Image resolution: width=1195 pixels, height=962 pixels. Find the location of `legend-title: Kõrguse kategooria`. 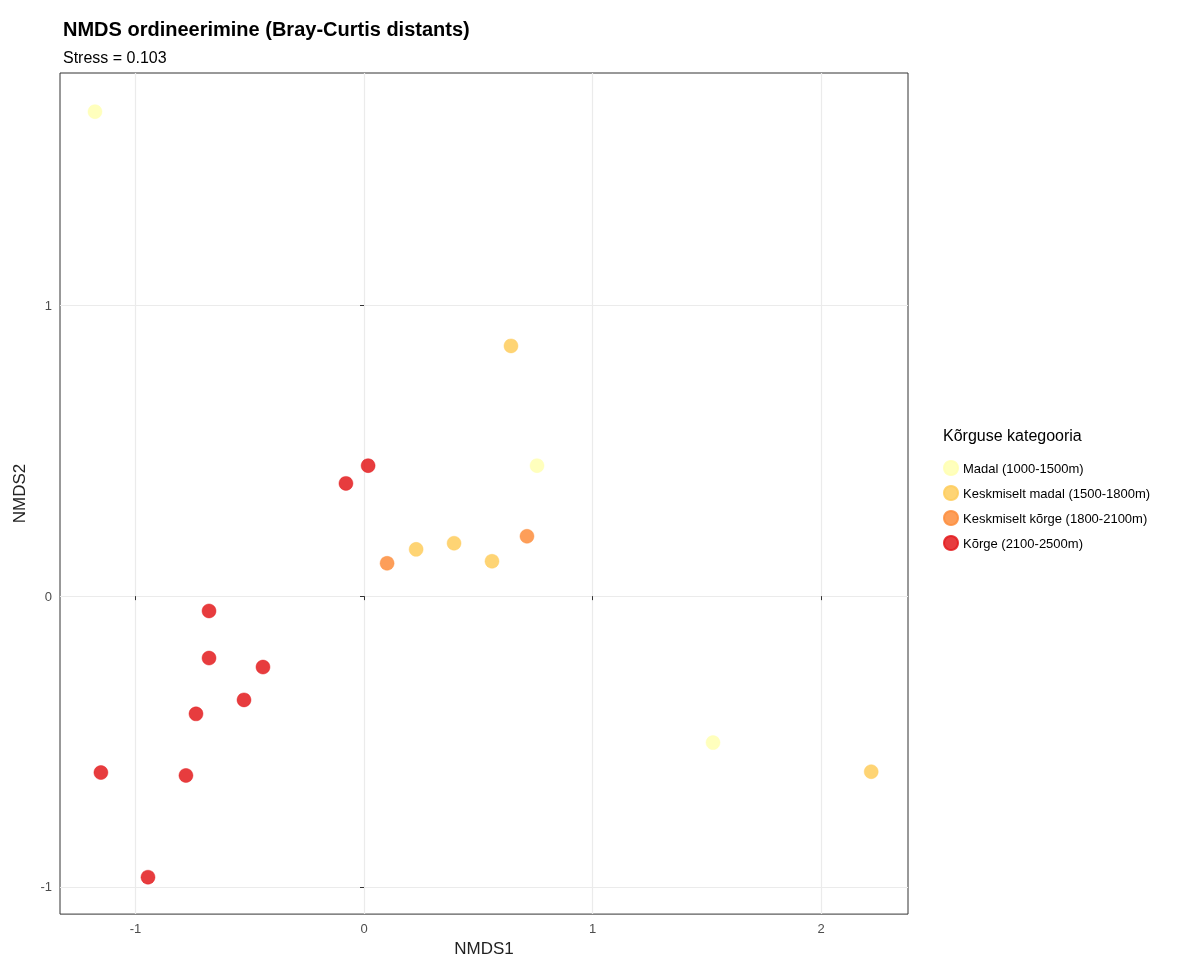

legend-title: Kõrguse kategooria is located at coordinates (1012, 435).